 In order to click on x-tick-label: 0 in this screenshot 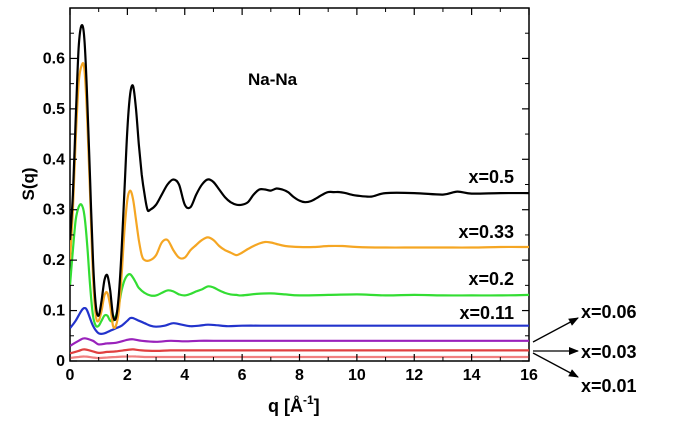, I will do `click(70, 375)`.